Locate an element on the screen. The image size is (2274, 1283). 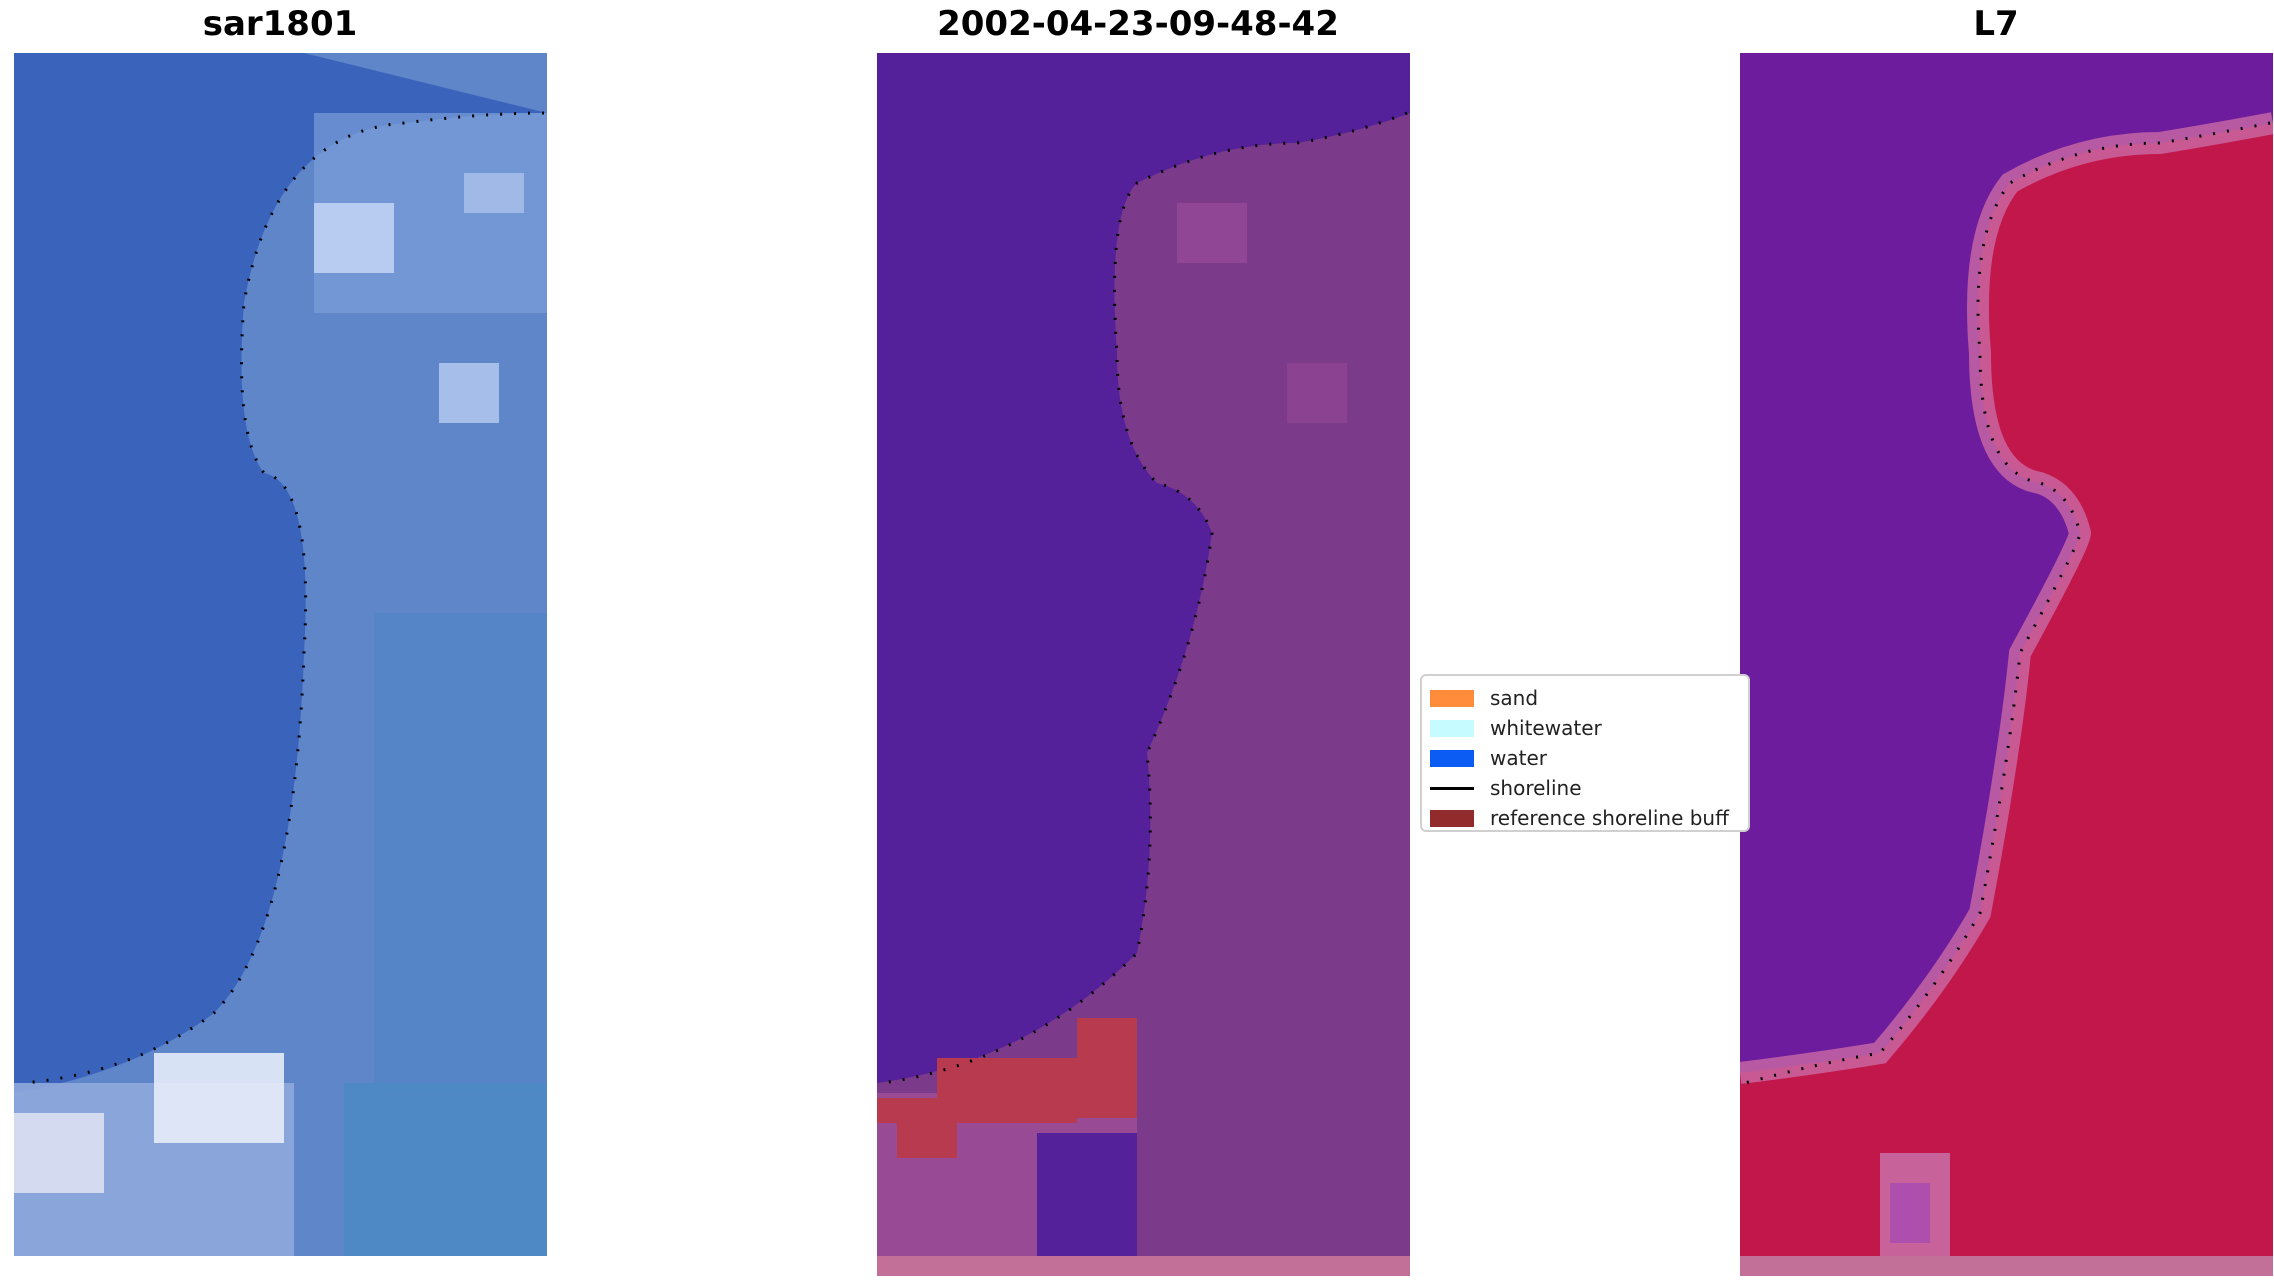
legend-item-sand: sand is located at coordinates (1484, 698).